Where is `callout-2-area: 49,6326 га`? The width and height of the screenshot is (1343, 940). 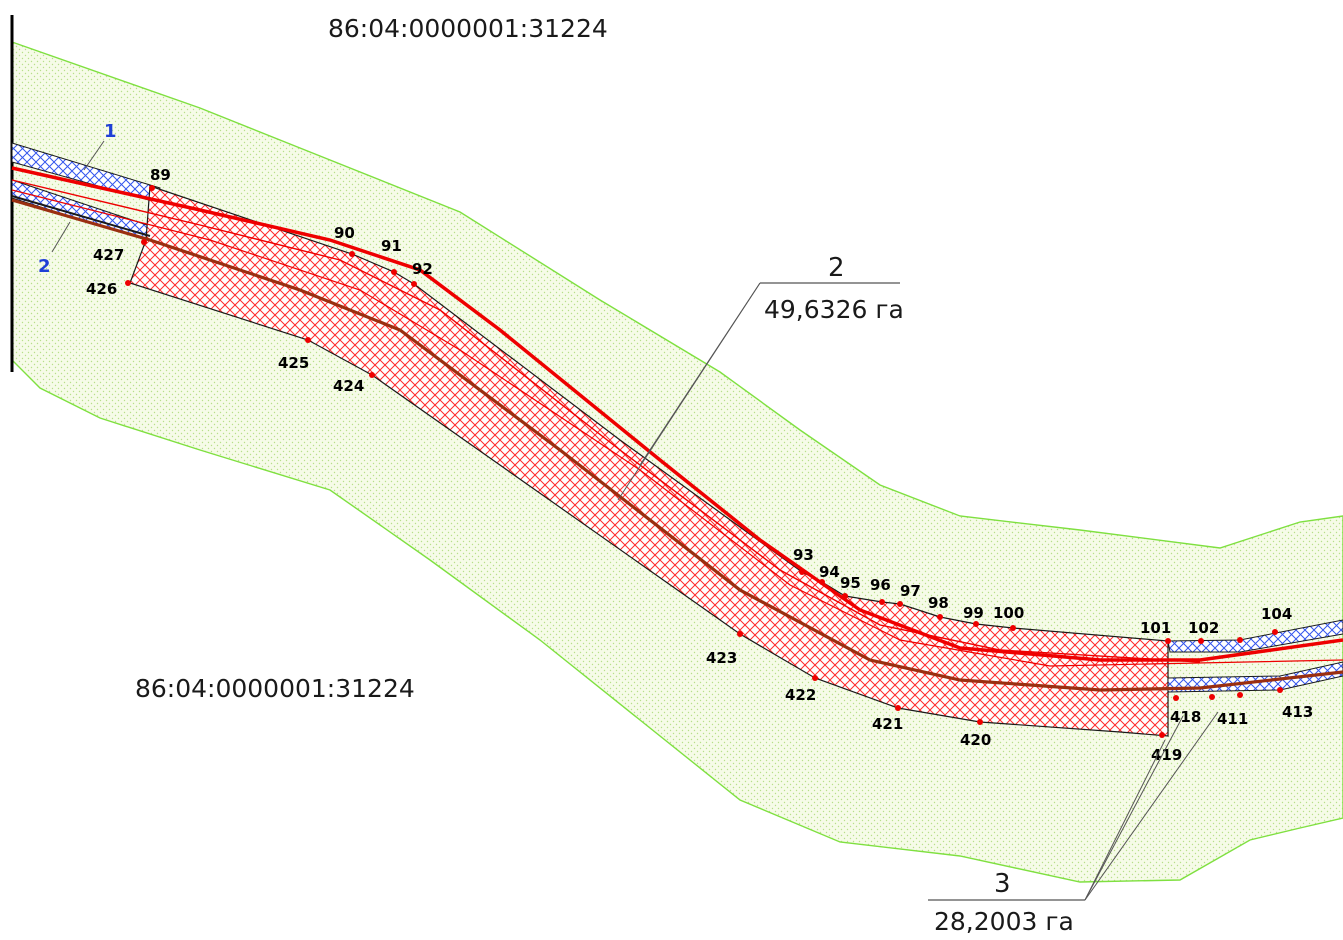 callout-2-area: 49,6326 га is located at coordinates (834, 309).